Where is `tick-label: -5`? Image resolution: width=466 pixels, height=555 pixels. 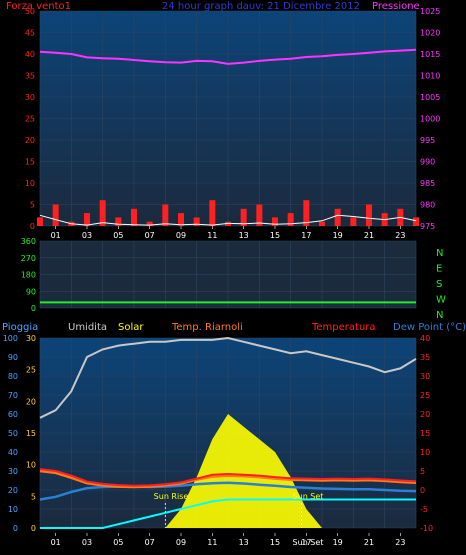
tick-label: -5 is located at coordinates (424, 509).